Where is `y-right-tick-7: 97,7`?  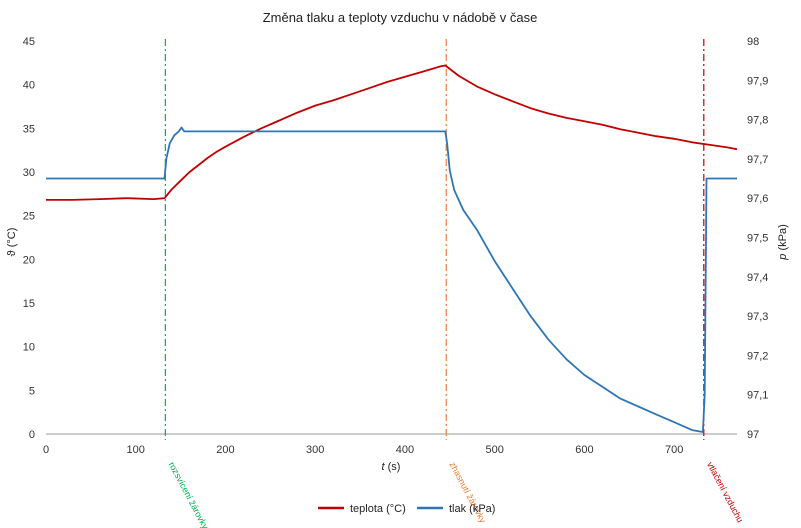
y-right-tick-7: 97,7 is located at coordinates (757, 160).